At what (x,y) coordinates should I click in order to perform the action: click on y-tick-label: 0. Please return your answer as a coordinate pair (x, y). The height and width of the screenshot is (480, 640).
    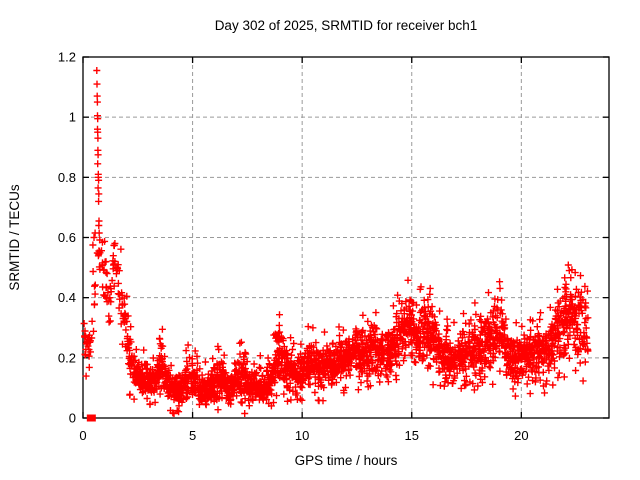
    Looking at the image, I should click on (72, 418).